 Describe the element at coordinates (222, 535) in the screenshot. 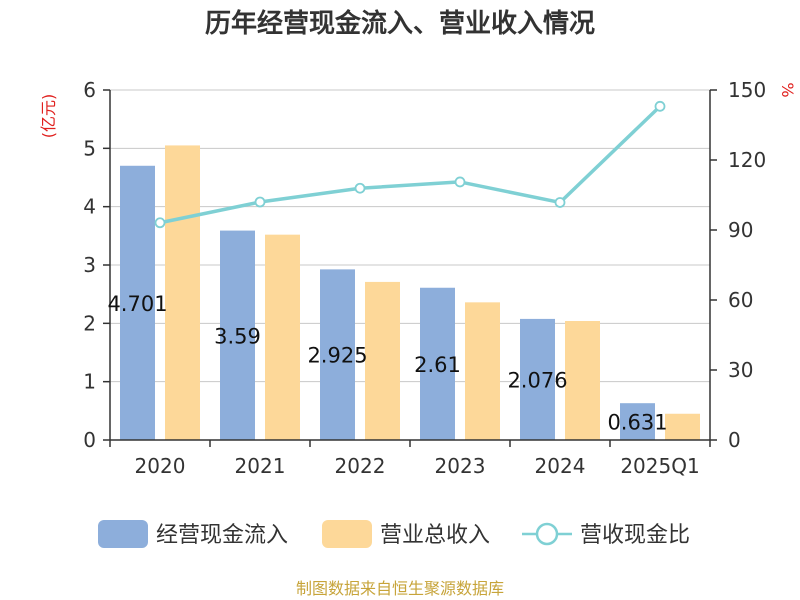

I see `legend-label: 经营现金流入` at that location.